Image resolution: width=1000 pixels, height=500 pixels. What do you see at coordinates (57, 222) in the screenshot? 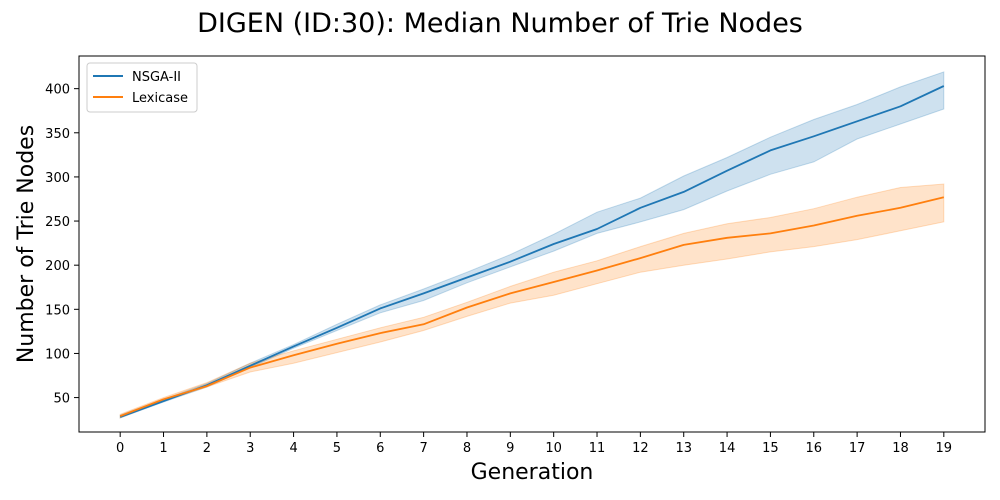
I see `y-tick-label: 250` at bounding box center [57, 222].